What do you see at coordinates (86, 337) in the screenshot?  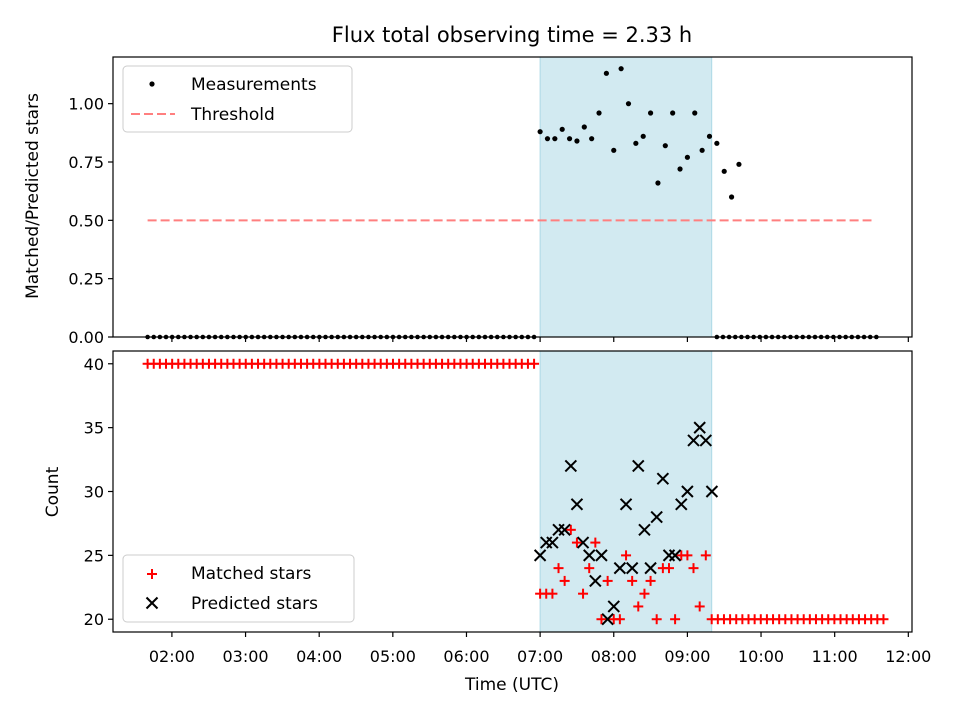 I see `top-y-tick-label-0: 0.00` at bounding box center [86, 337].